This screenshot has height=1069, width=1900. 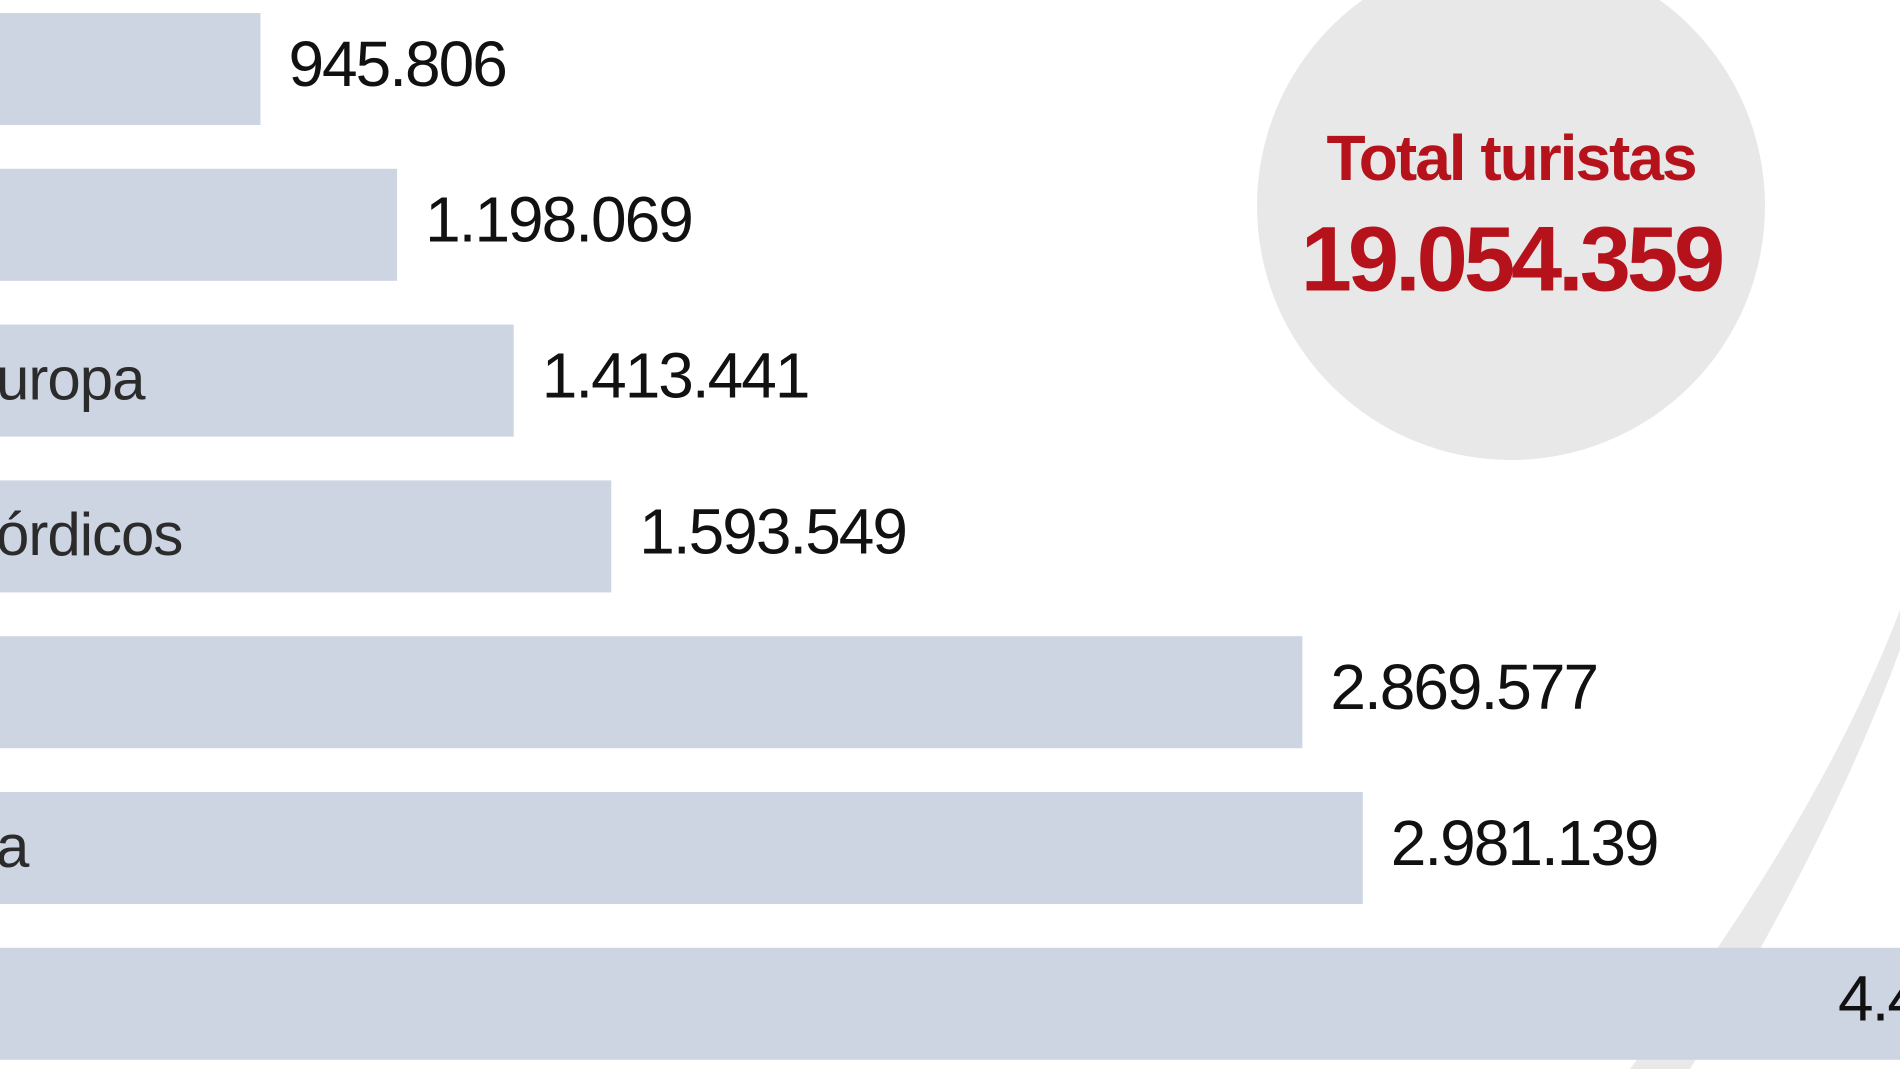 I want to click on value-label: 945.806, so click(x=396, y=64).